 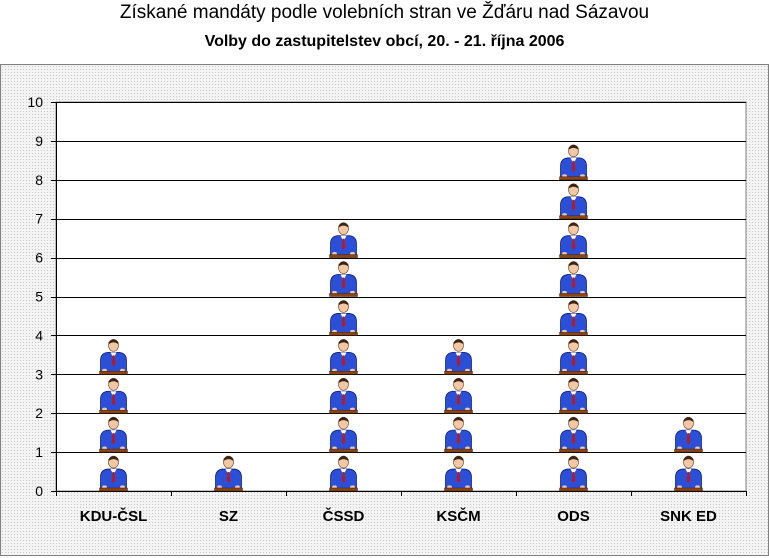 I want to click on y-tick-label: 9, so click(x=39, y=141).